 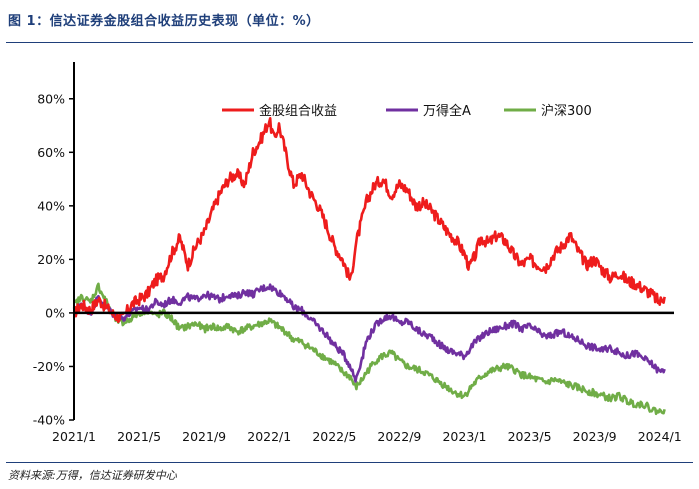 I want to click on x-tick-label: 2022/9, so click(x=399, y=436).